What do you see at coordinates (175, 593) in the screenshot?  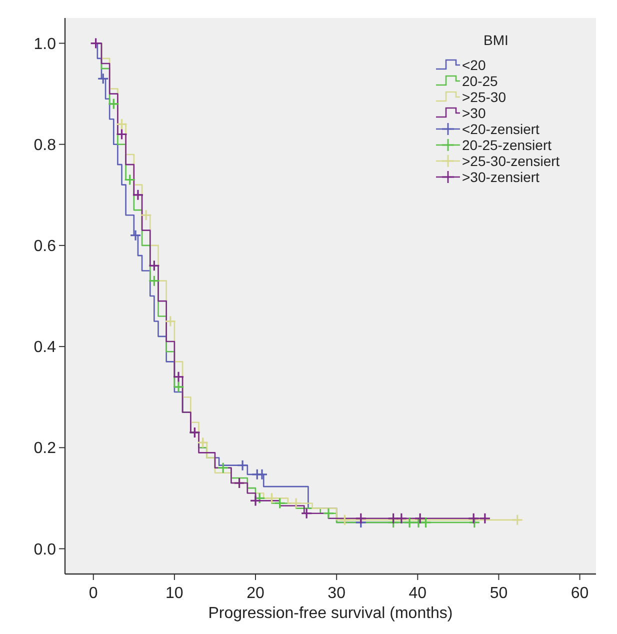 I see `x-tick-label: 10` at bounding box center [175, 593].